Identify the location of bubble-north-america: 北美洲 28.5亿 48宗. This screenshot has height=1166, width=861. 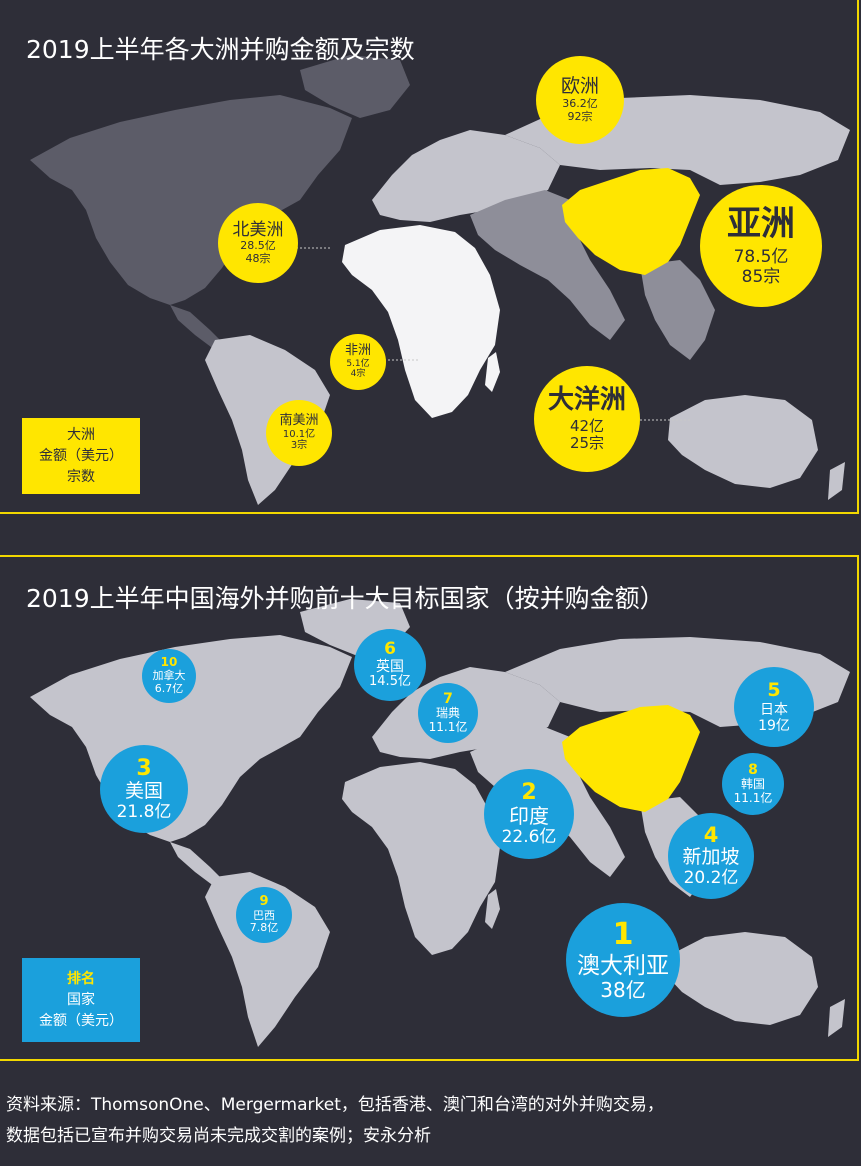
(258, 243).